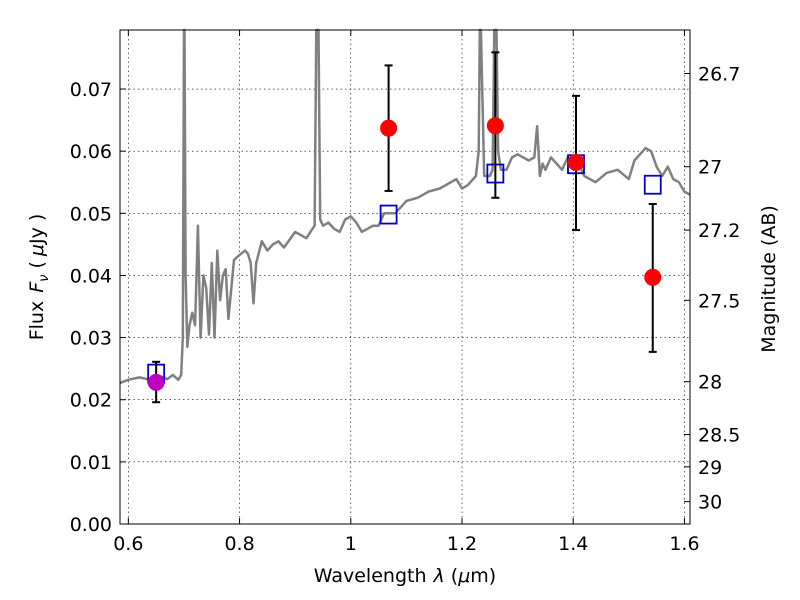 This screenshot has height=600, width=800. I want to click on x-axis-label-symbol: λ, so click(439, 576).